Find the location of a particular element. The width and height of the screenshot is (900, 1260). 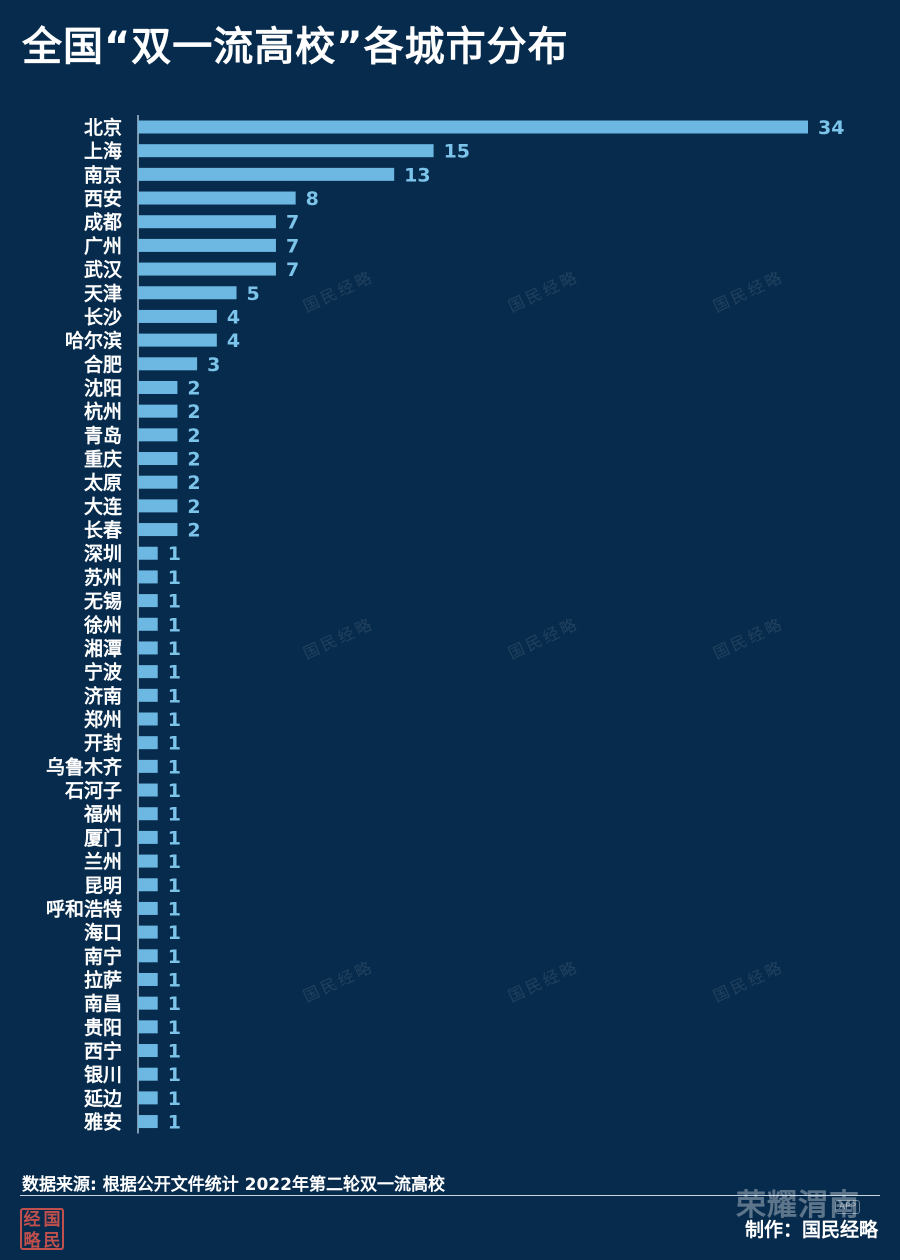

category-label: 杭州 is located at coordinates (103, 411).